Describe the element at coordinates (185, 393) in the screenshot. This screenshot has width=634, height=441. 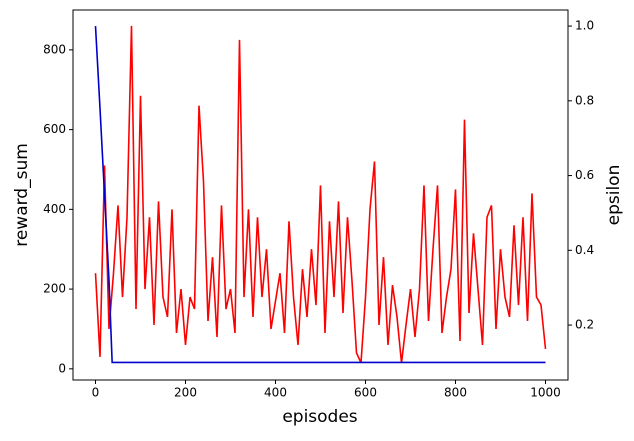
I see `x-tick-label: 200` at that location.